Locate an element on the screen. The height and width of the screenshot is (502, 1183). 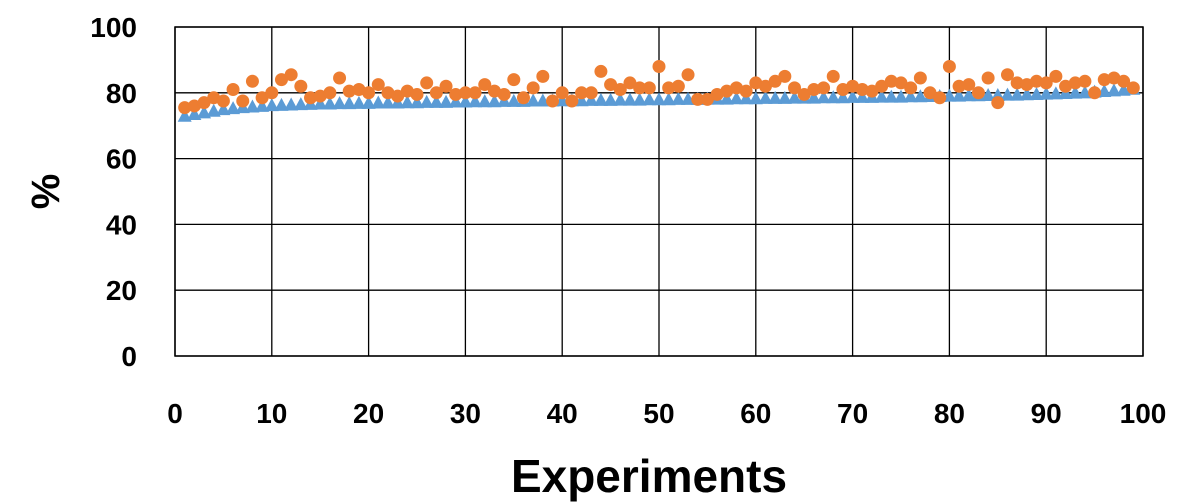
series-layer is located at coordinates (659, 90).